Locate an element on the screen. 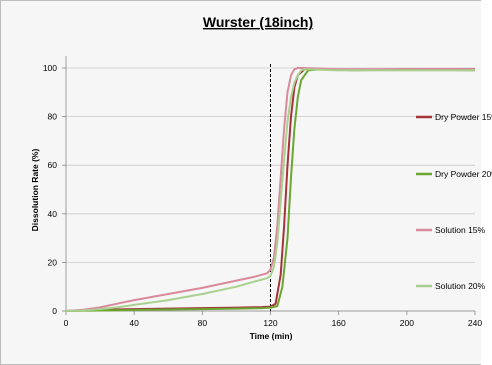 This screenshot has height=365, width=492. y-tick-label-20: 20 is located at coordinates (53, 262).